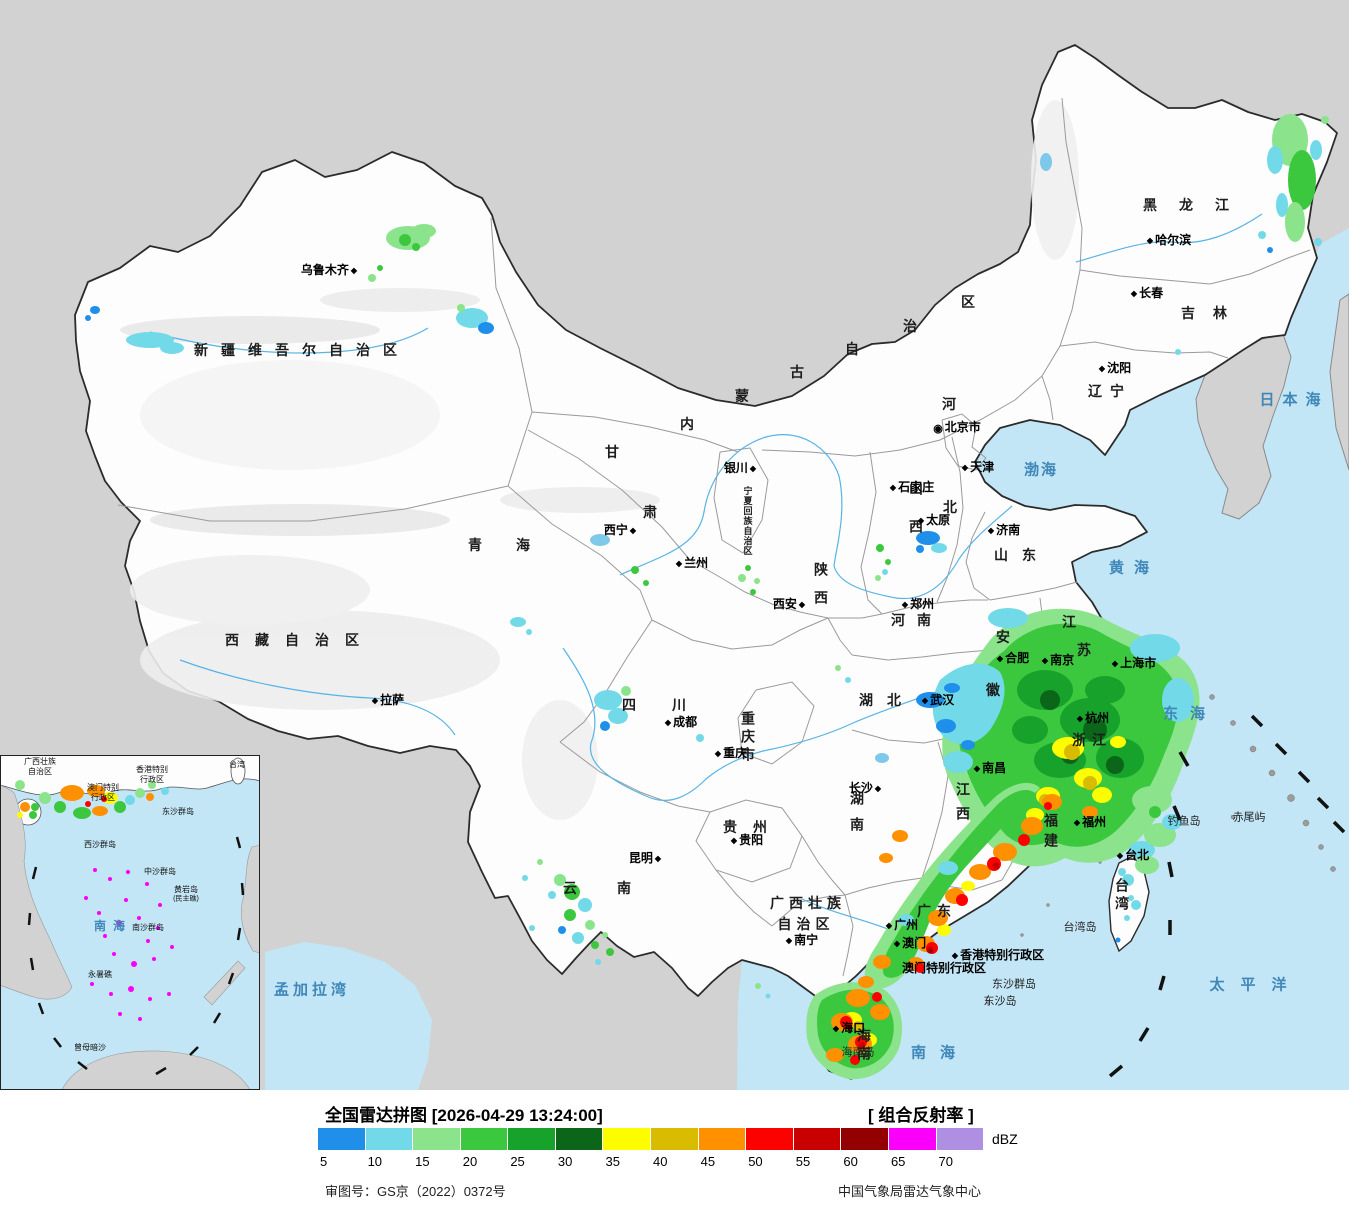 The height and width of the screenshot is (1208, 1349). What do you see at coordinates (1227, 896) in the screenshot?
I see `boundary-dash-segments` at bounding box center [1227, 896].